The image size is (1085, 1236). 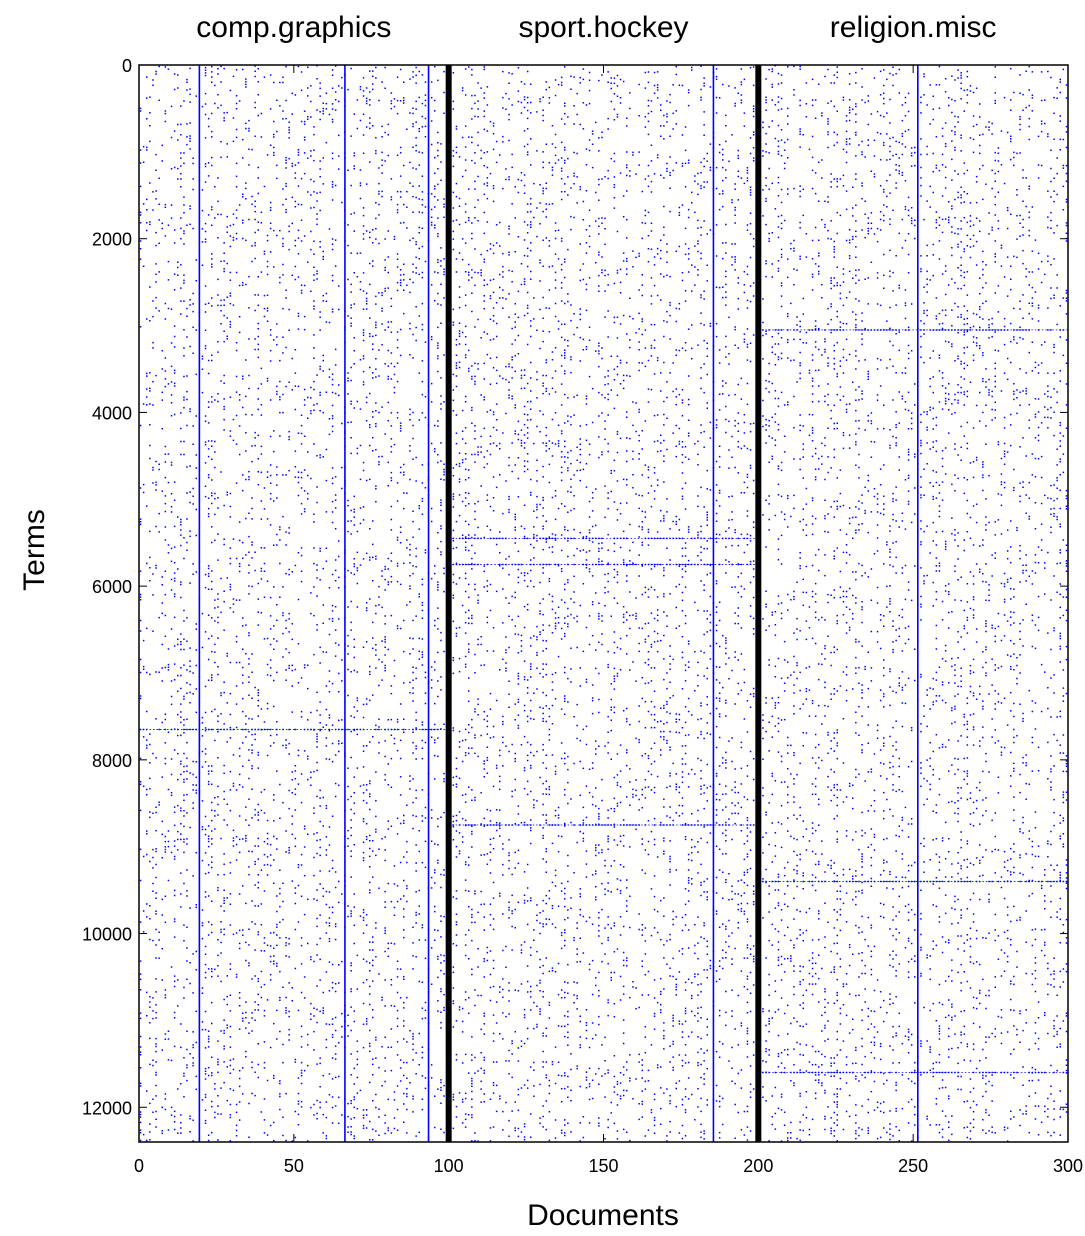 I want to click on group-labels: comp.graphics sport.hockey religion.misc, so click(x=596, y=27).